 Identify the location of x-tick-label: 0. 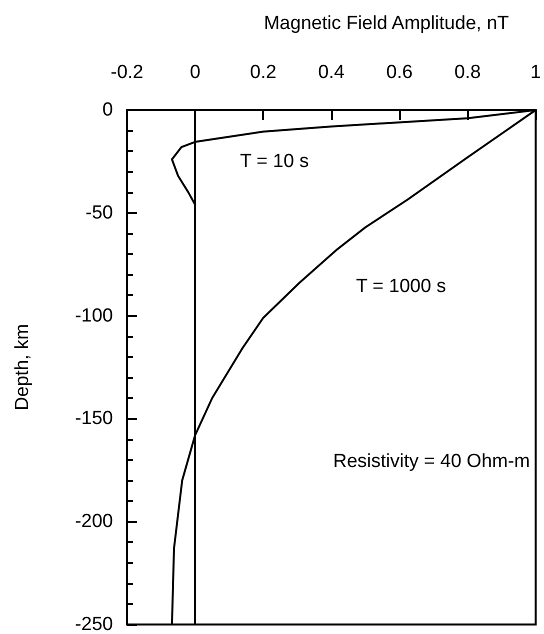
(195, 72).